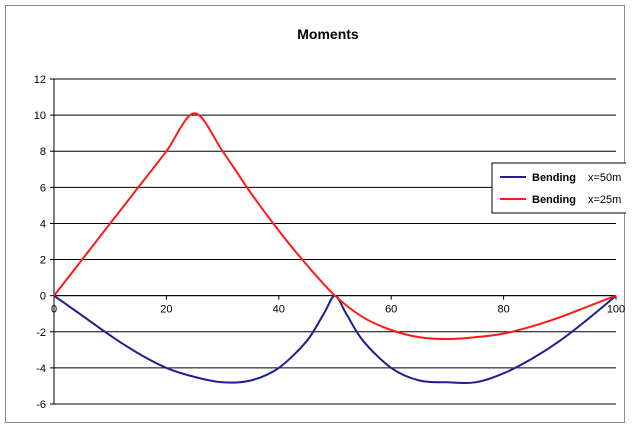  I want to click on y-tick-label: 12, so click(40, 80).